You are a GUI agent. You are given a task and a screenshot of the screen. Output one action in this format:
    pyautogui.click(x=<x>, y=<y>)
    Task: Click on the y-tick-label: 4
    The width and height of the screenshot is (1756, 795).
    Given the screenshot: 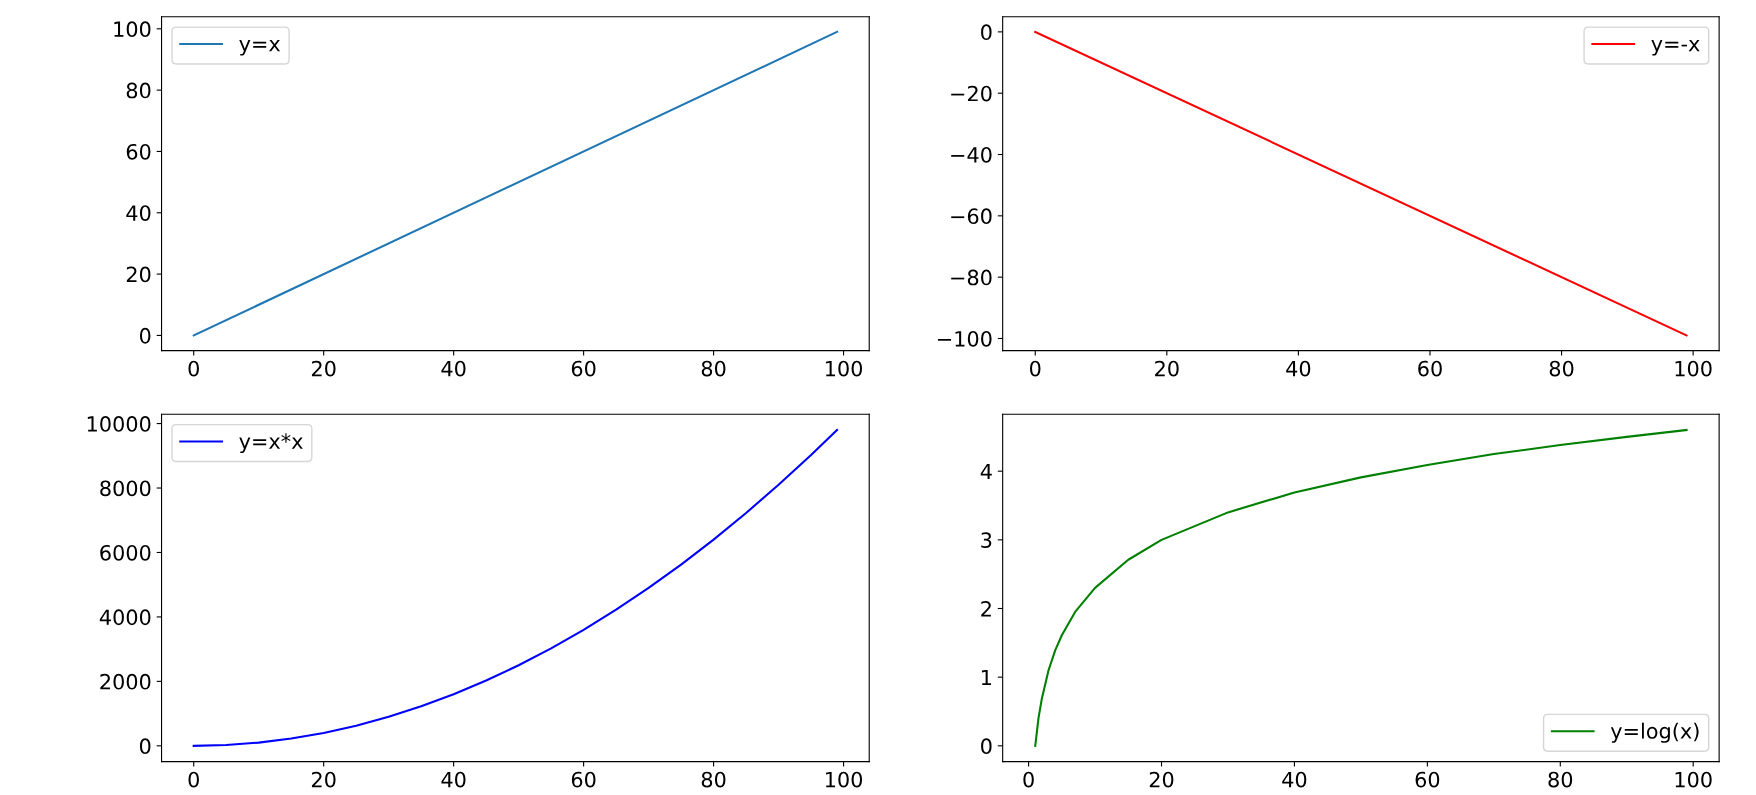 What is the action you would take?
    pyautogui.click(x=986, y=471)
    